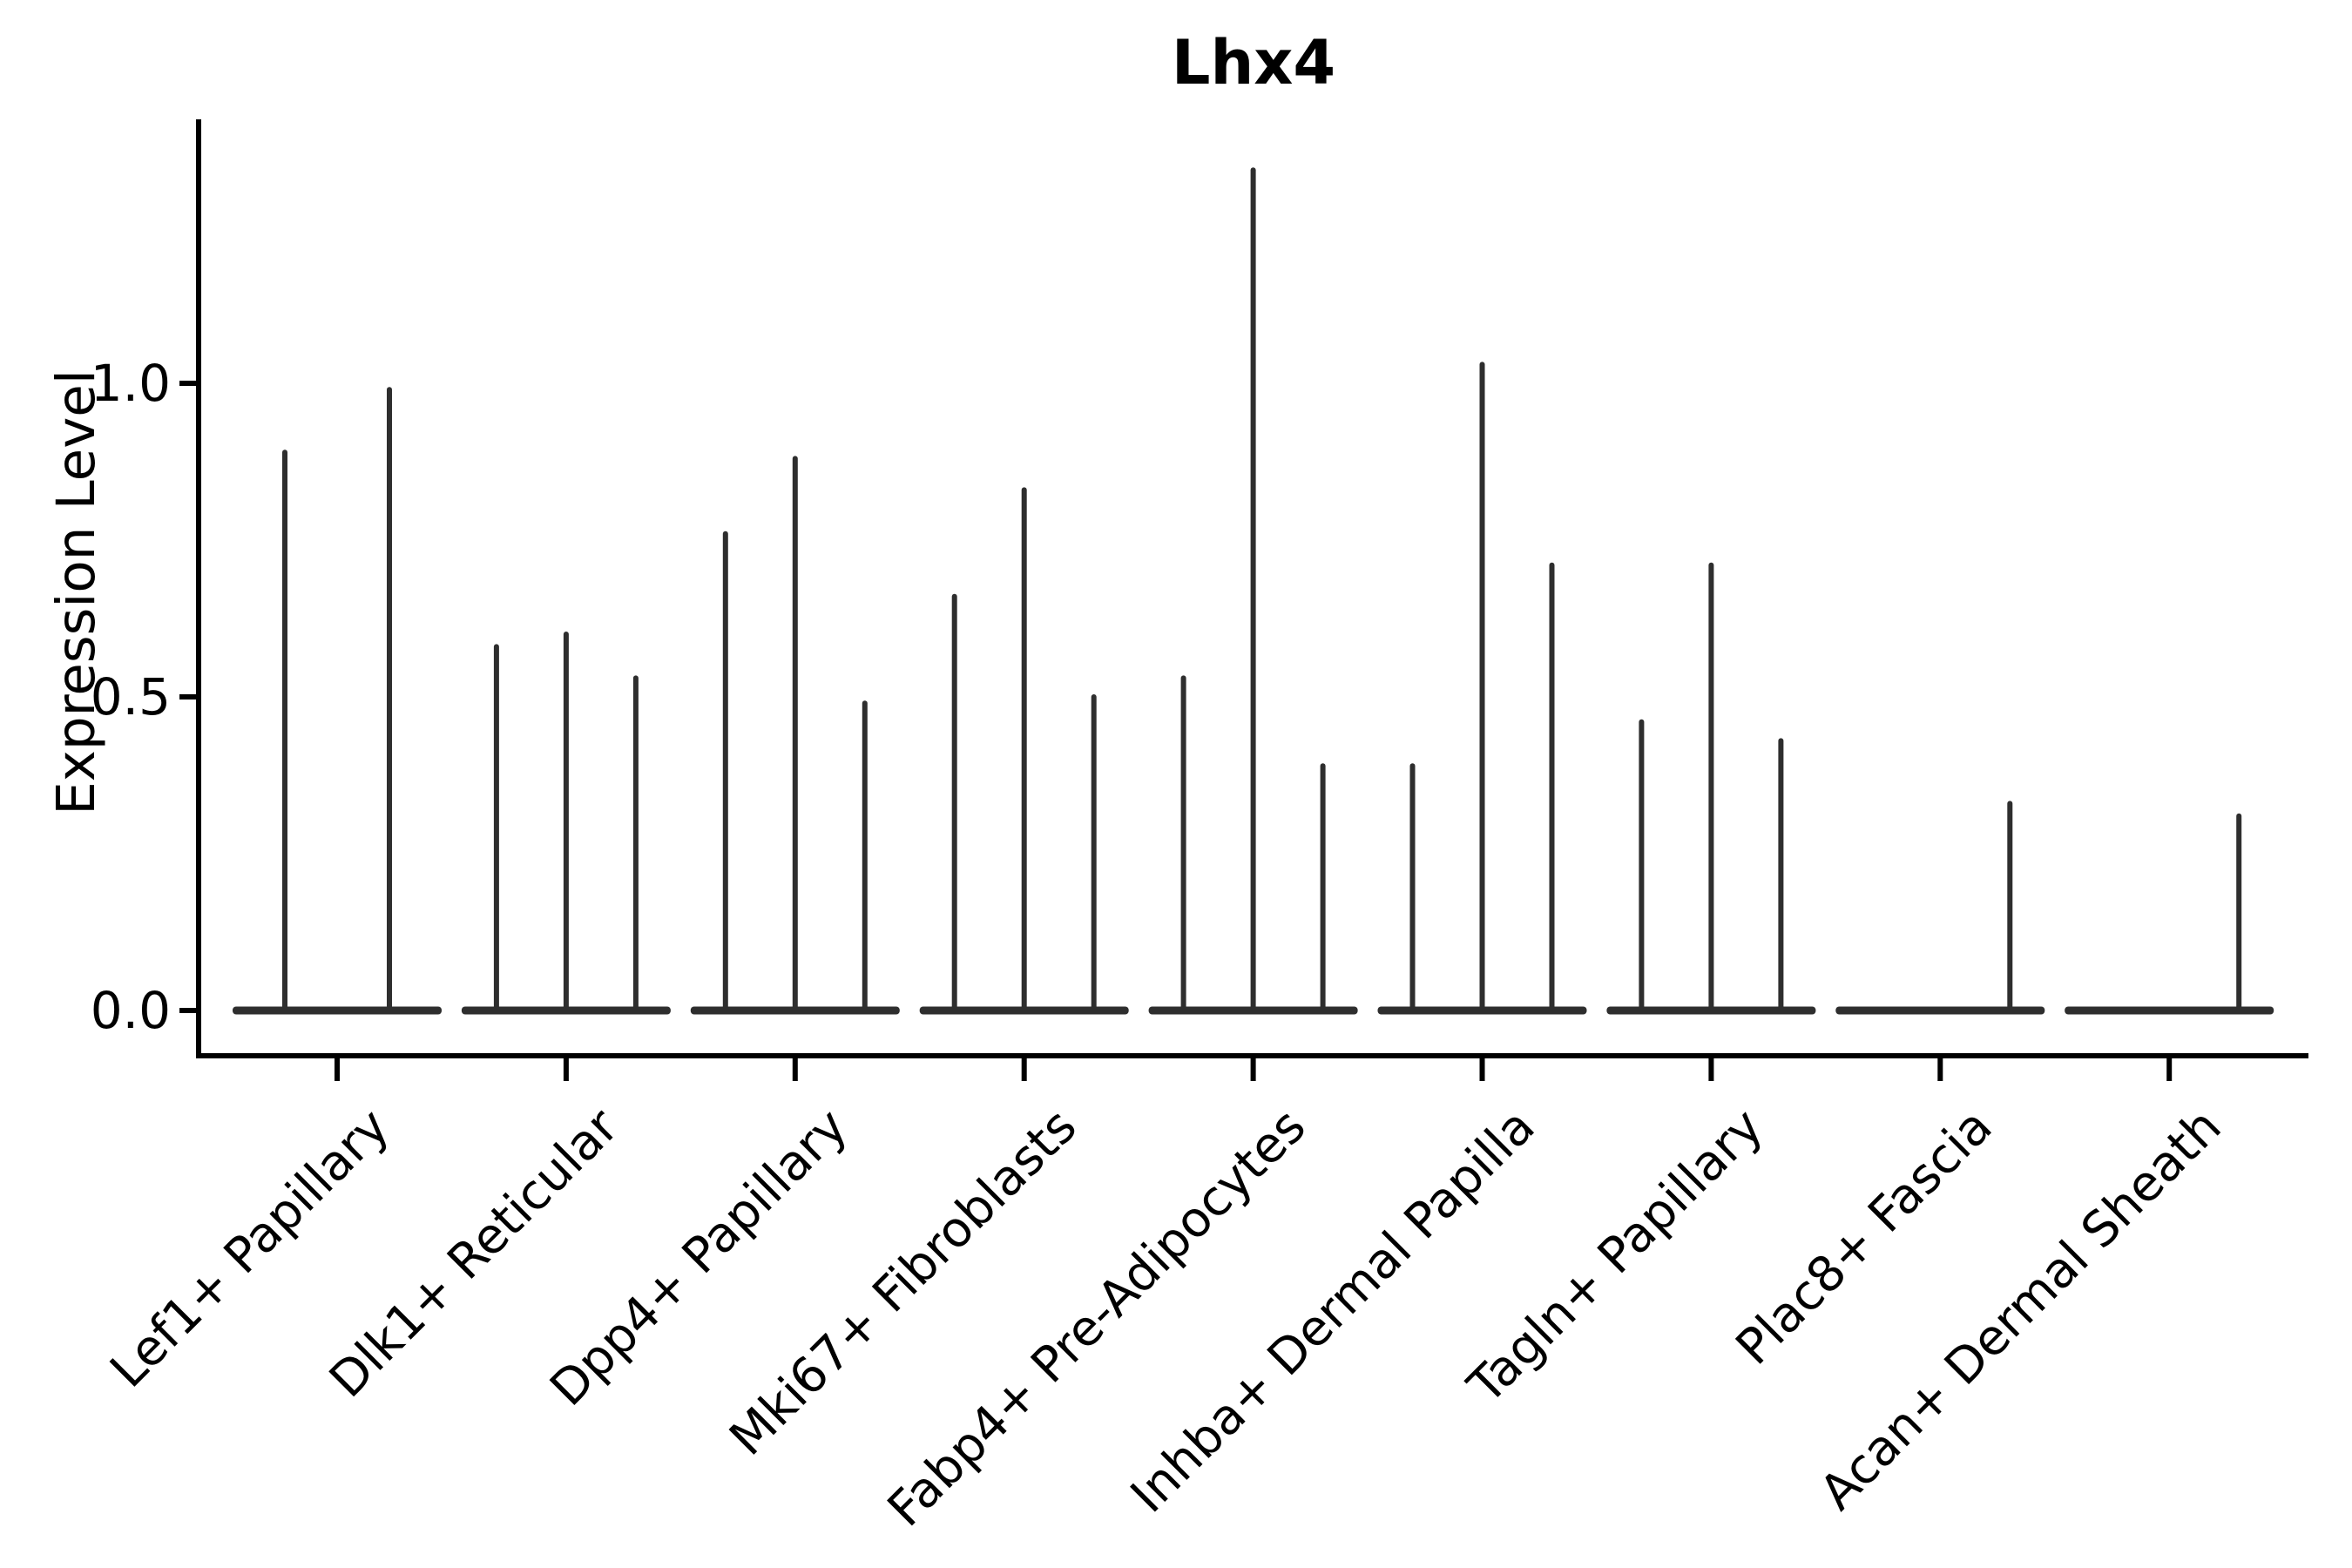 This screenshot has width=2352, height=1568. Describe the element at coordinates (76, 592) in the screenshot. I see `y-axis-label: Expression Level` at that location.